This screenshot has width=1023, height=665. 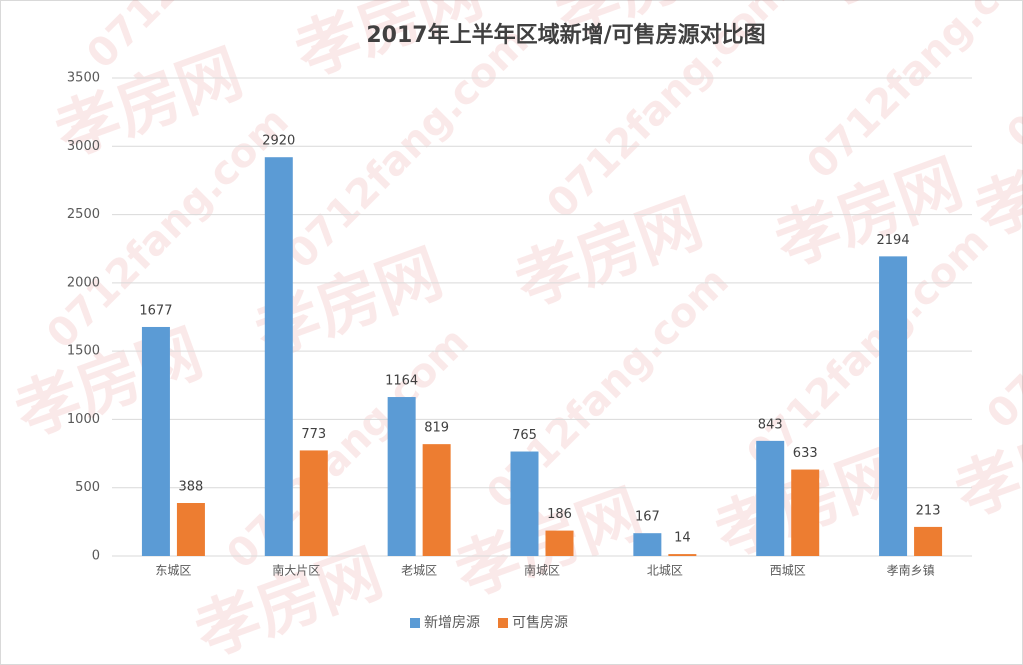 What do you see at coordinates (419, 571) in the screenshot?
I see `x-tick-label: 老城区` at bounding box center [419, 571].